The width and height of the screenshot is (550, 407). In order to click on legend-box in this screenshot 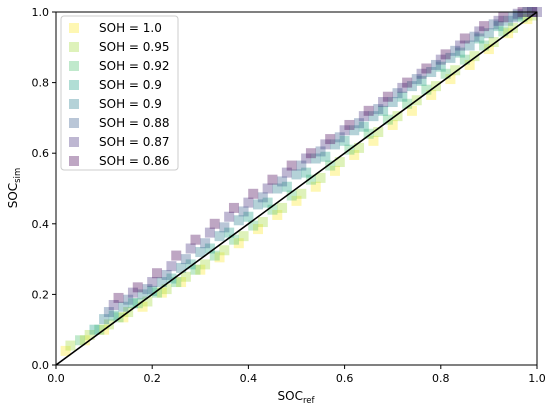, I will do `click(119, 93)`.